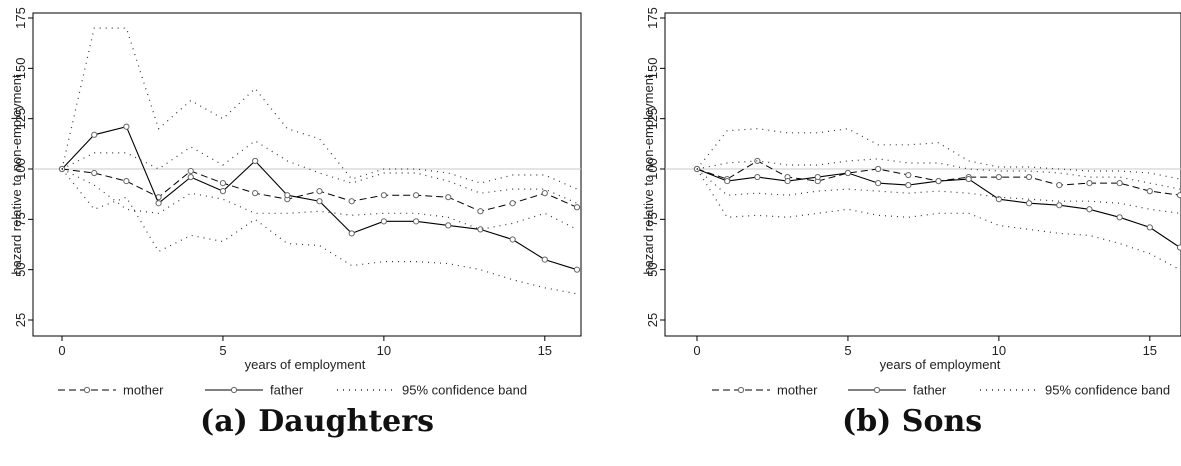 The image size is (1181, 466). I want to click on caption-sons: (b) Sons, so click(912, 421).